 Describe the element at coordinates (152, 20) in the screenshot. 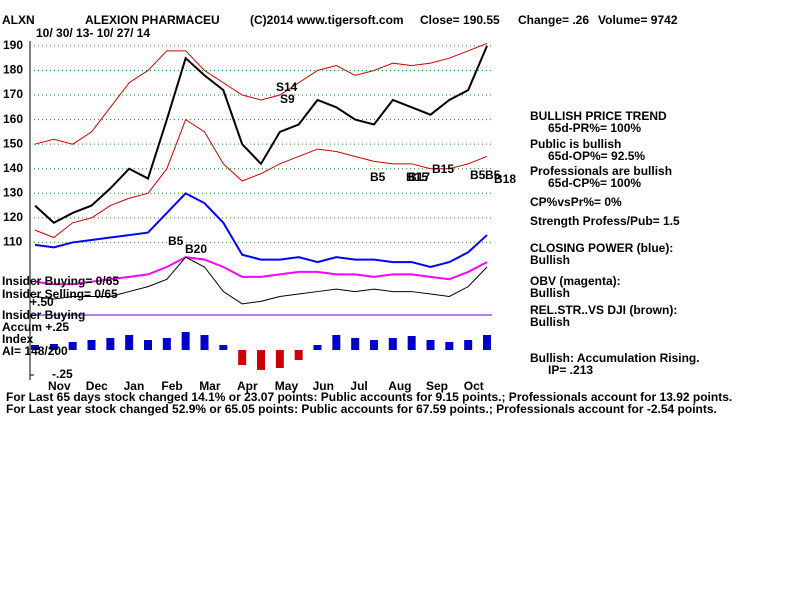

I see `header-item: ALEXION PHARMACEU` at that location.